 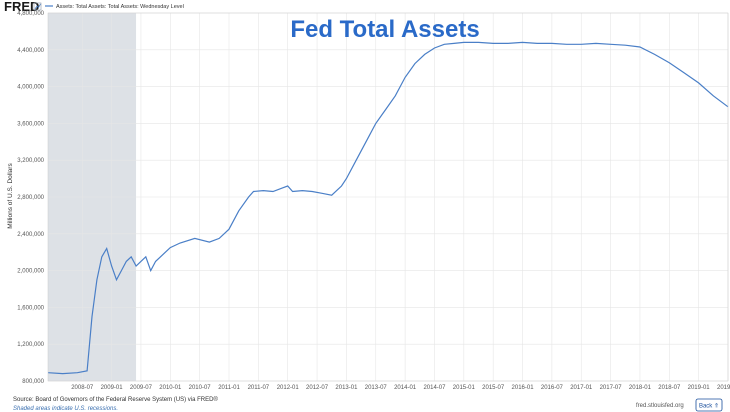 I want to click on x-tick-label: 2017-01, so click(x=581, y=388).